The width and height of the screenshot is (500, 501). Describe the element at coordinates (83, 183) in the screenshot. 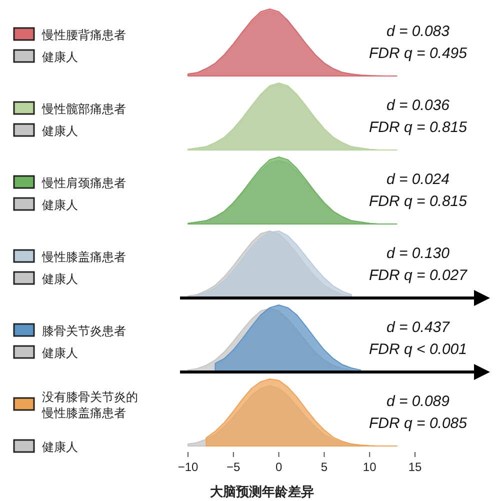

I see `legend-label: 慢性肩颈痛患者` at that location.